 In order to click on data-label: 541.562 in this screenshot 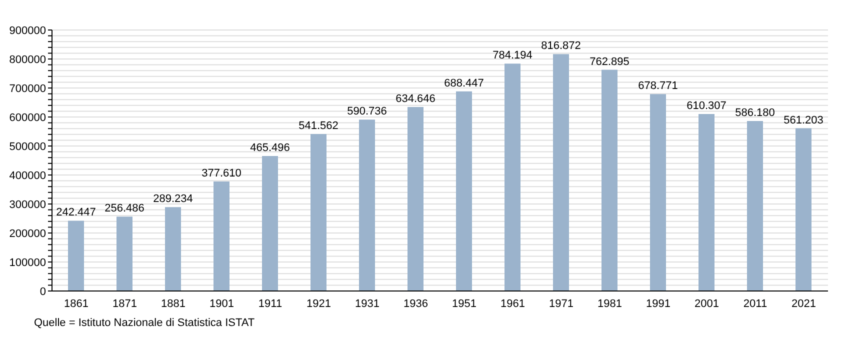, I will do `click(318, 126)`.